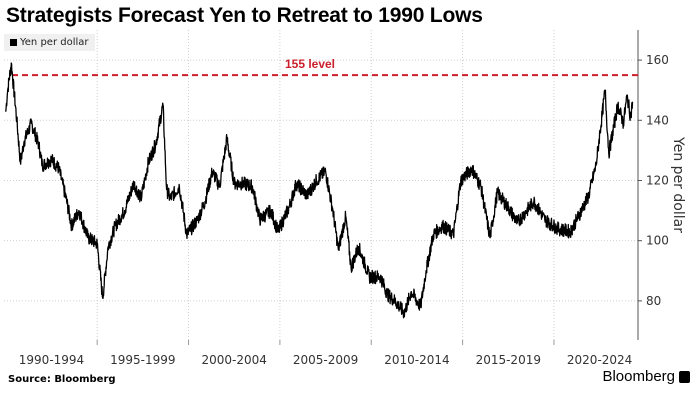  Describe the element at coordinates (657, 60) in the screenshot. I see `y-tick-label: 160` at that location.